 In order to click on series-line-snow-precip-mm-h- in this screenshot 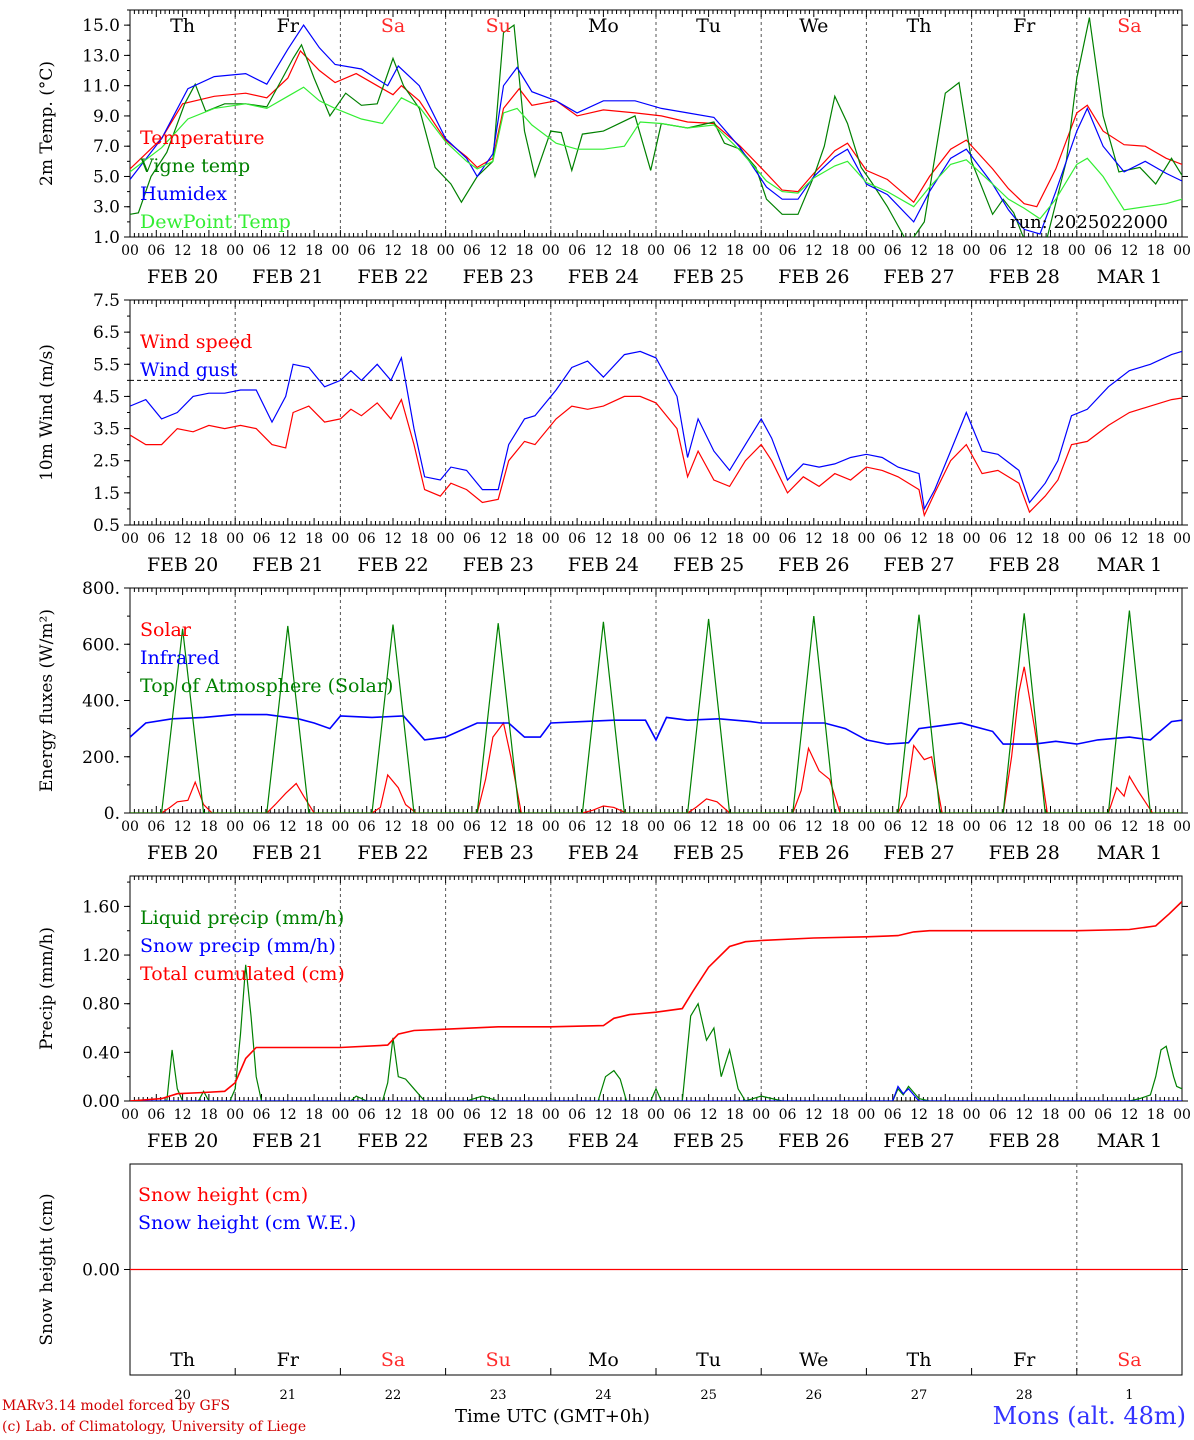, I will do `click(656, 1093)`.